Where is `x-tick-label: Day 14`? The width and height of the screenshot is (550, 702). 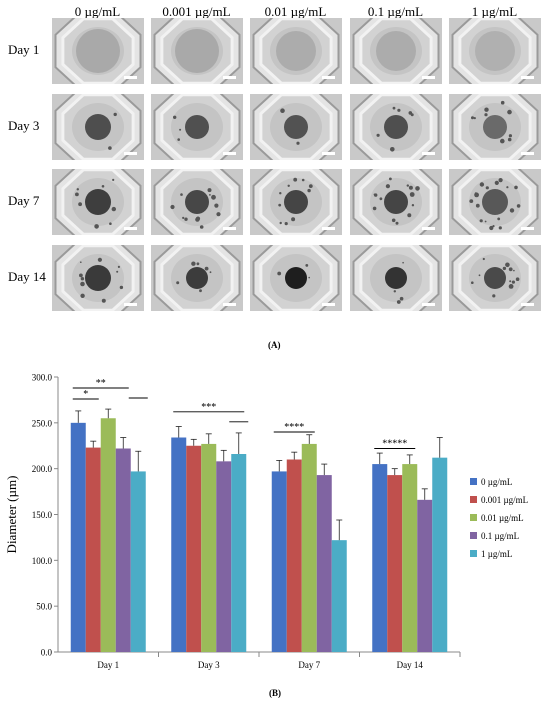
x-tick-label: Day 14 is located at coordinates (410, 665).